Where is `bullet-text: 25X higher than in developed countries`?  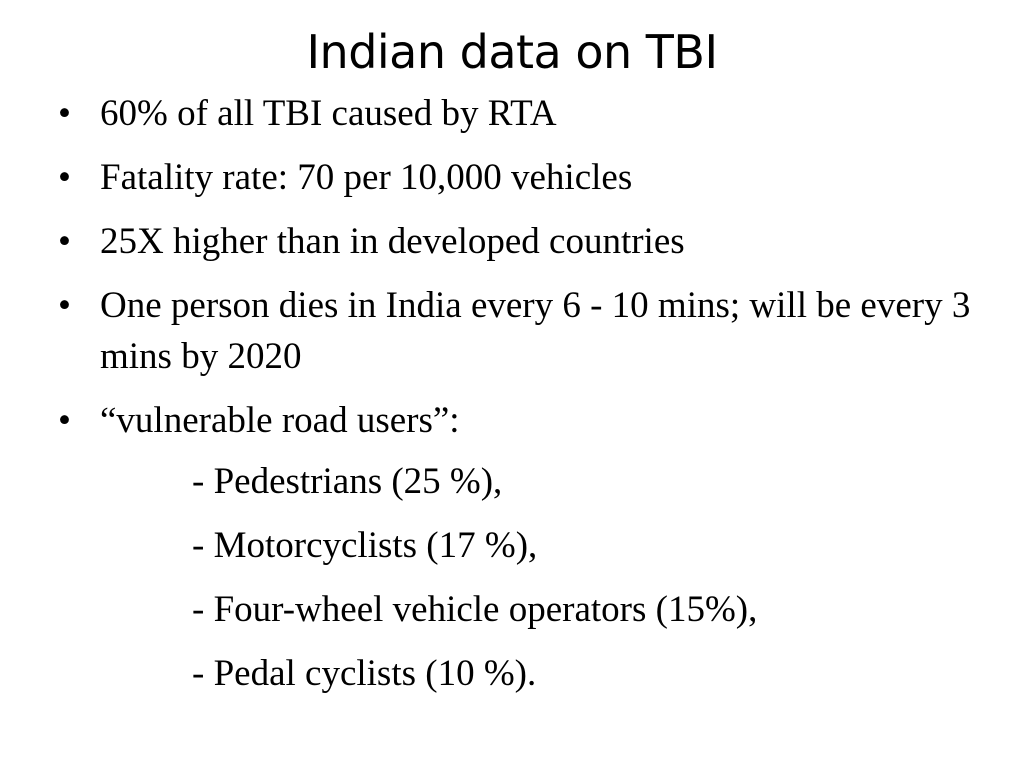
bullet-text: 25X higher than in developed countries is located at coordinates (392, 241).